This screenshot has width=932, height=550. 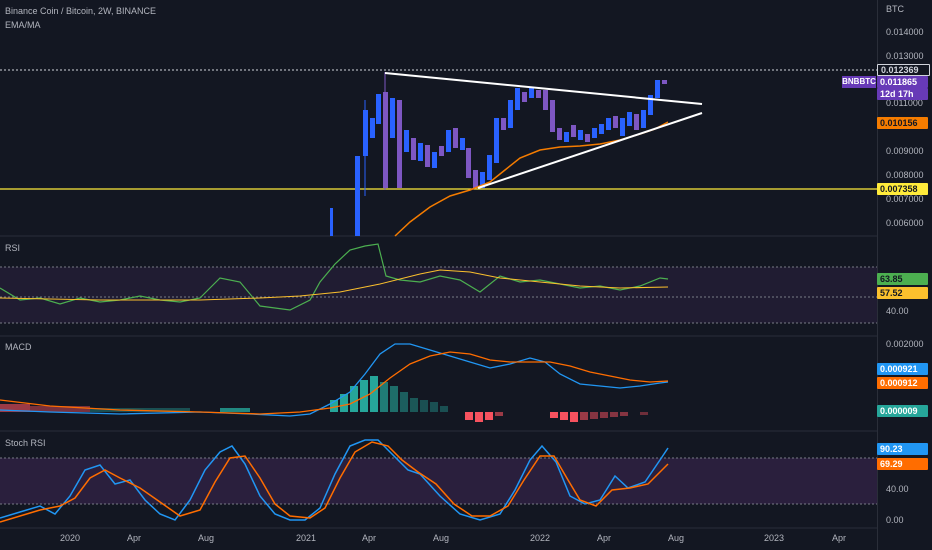 What do you see at coordinates (324, 399) in the screenshot?
I see `macd-histogram` at bounding box center [324, 399].